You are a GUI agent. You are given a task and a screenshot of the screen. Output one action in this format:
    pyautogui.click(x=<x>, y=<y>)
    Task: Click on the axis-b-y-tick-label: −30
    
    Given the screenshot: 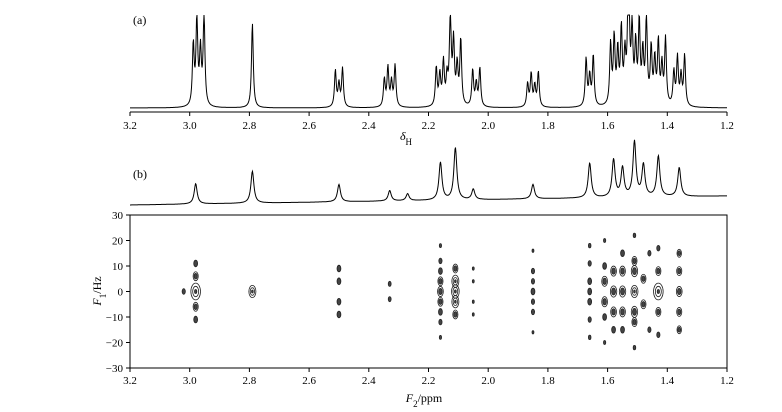 What is the action you would take?
    pyautogui.click(x=115, y=369)
    